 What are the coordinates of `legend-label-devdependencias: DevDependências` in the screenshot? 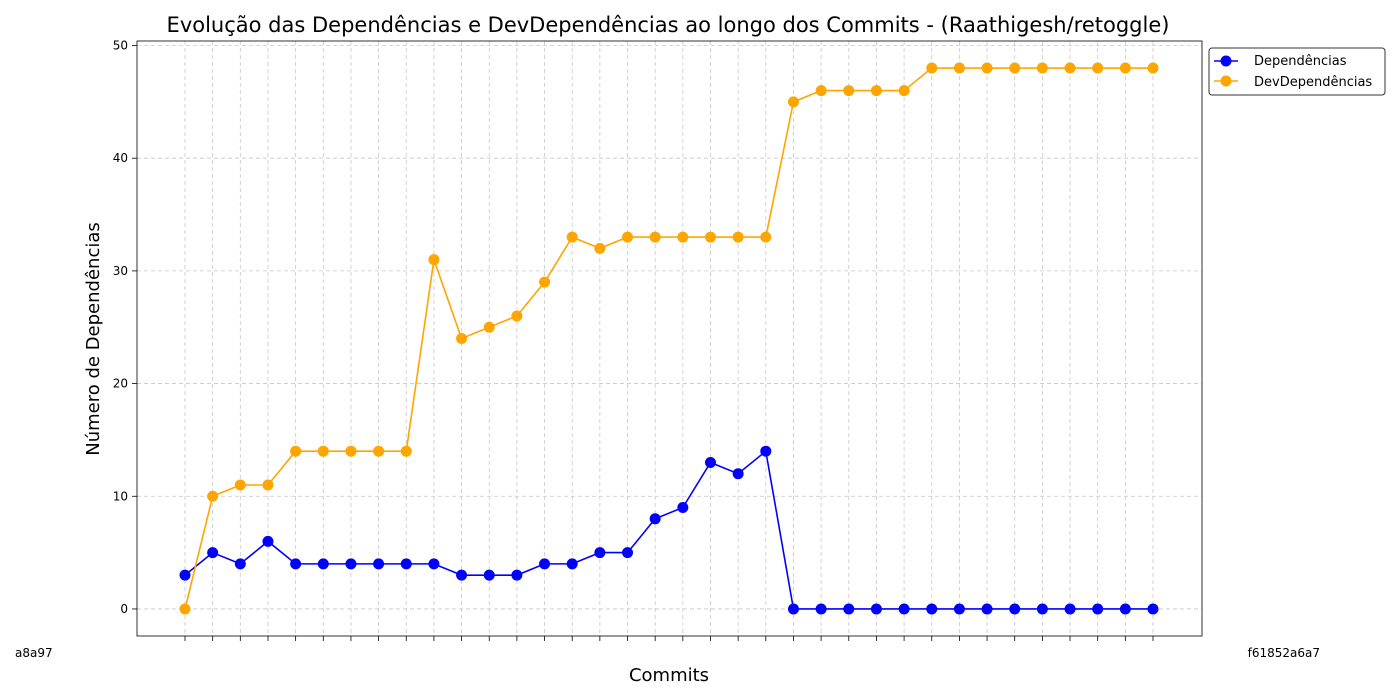 It's located at (1313, 82).